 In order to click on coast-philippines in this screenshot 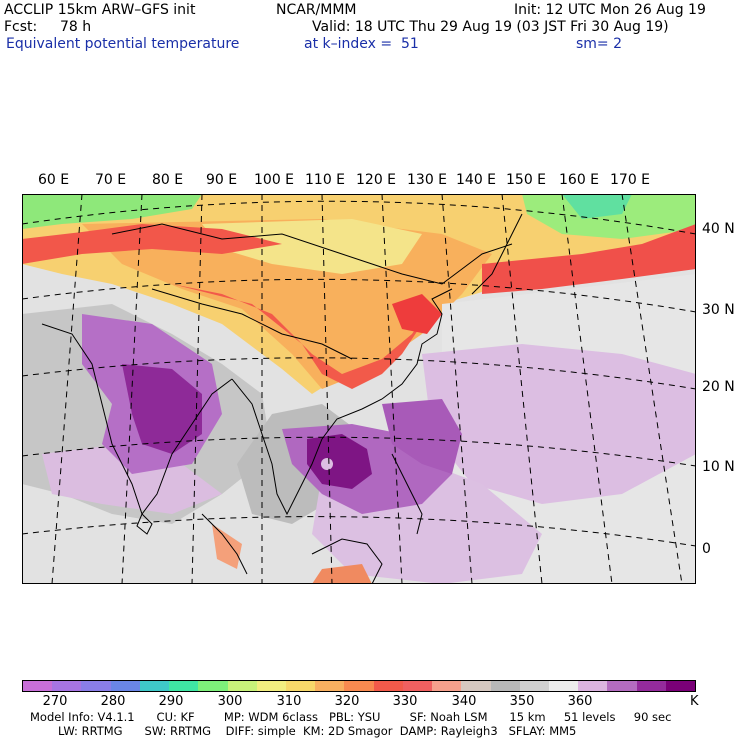, I will do `click(407, 494)`.